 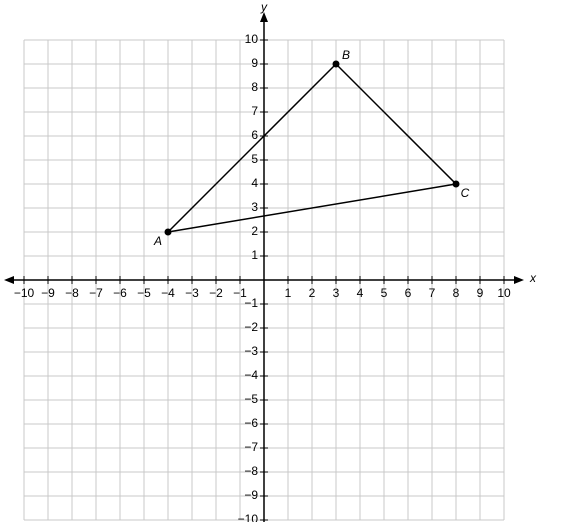 I want to click on x-tick-label: 3, so click(x=336, y=293).